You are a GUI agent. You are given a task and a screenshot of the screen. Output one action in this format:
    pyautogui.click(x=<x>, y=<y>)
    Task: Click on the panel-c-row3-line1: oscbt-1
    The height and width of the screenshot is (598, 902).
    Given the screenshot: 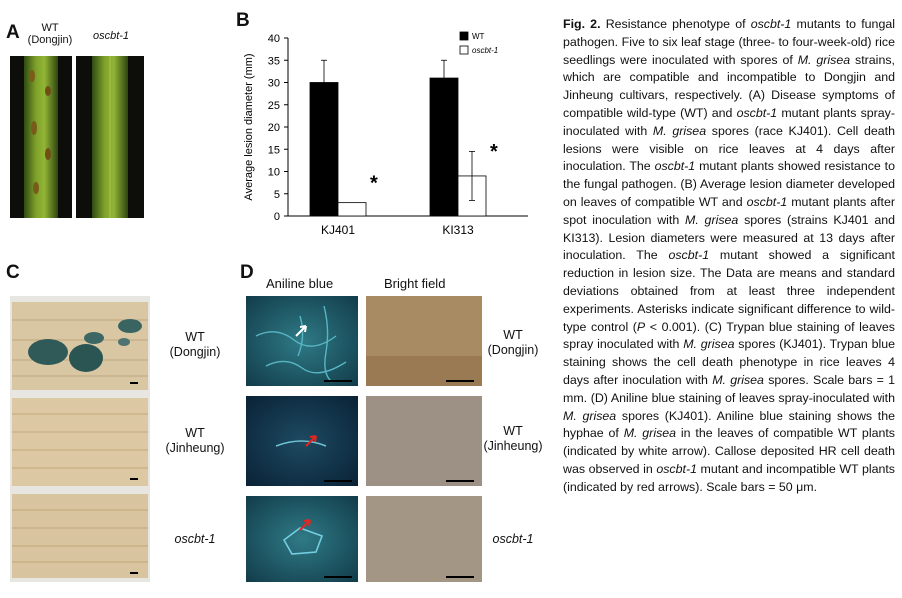 What is the action you would take?
    pyautogui.click(x=195, y=539)
    